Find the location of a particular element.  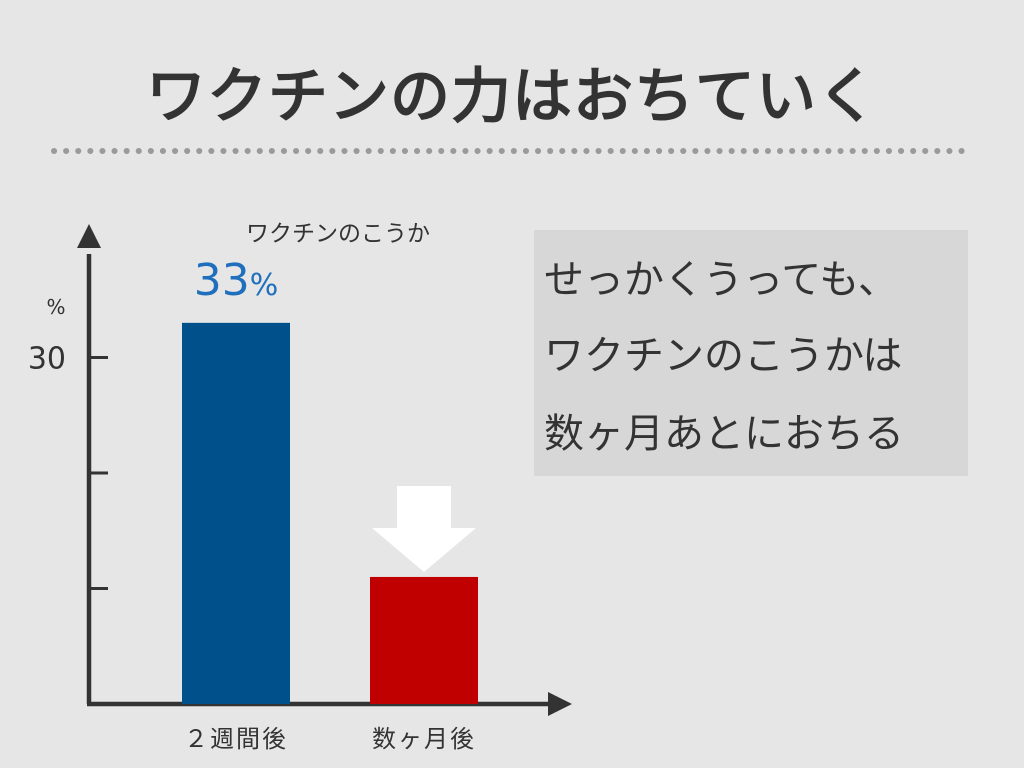

x-axis-arrowhead is located at coordinates (560, 704).